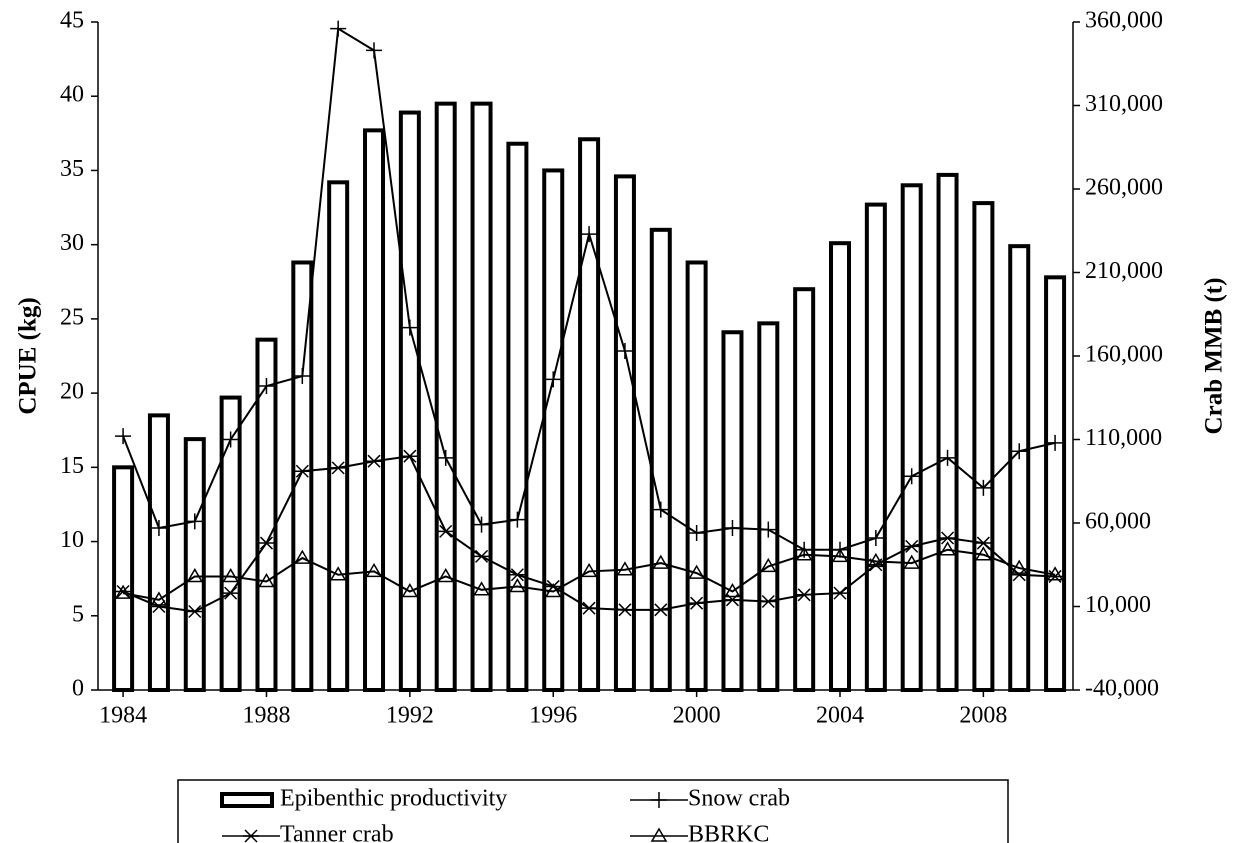 The width and height of the screenshot is (1237, 843). I want to click on y-tick-label: 5, so click(78, 614).